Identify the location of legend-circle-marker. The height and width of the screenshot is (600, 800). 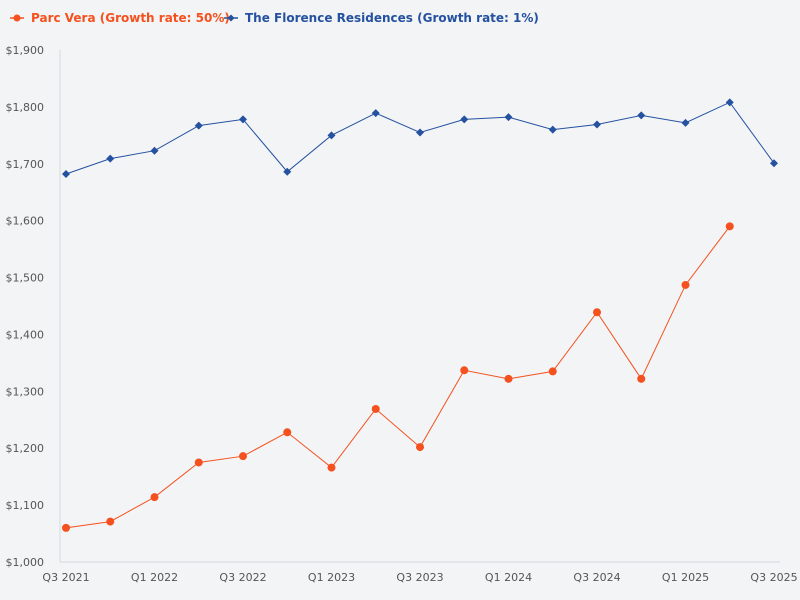
(17, 18).